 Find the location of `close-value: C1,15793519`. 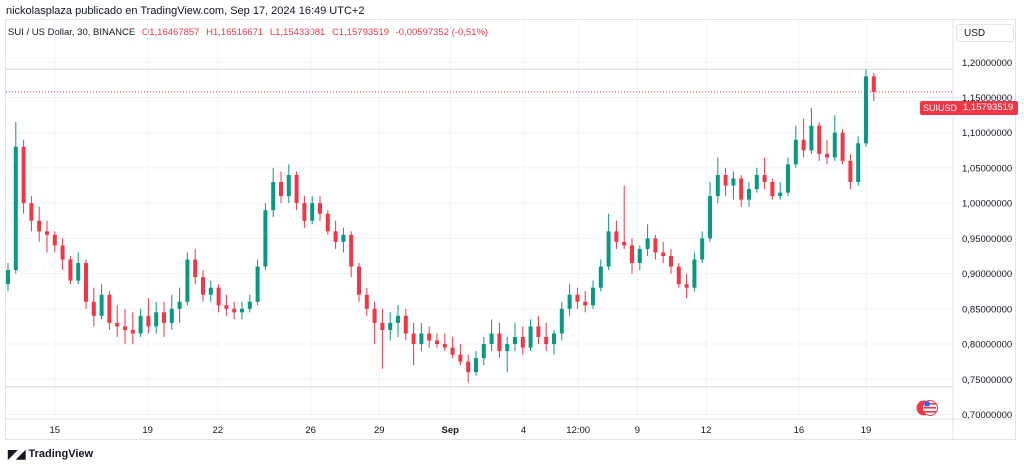

close-value: C1,15793519 is located at coordinates (360, 32).